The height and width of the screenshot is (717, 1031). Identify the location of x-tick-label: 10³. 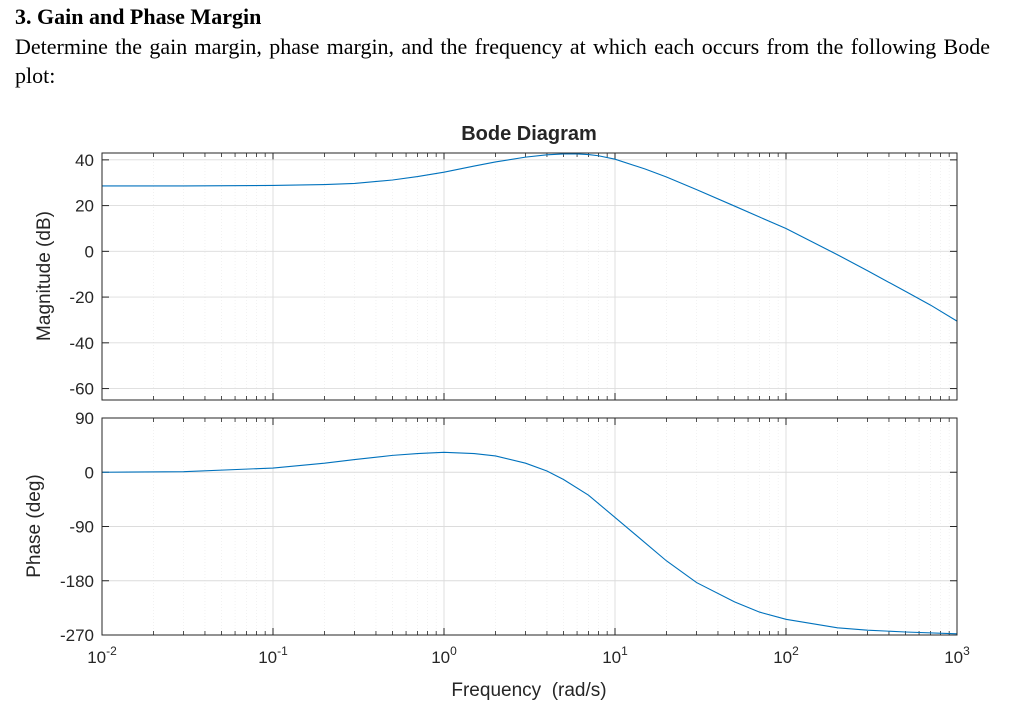
(957, 655).